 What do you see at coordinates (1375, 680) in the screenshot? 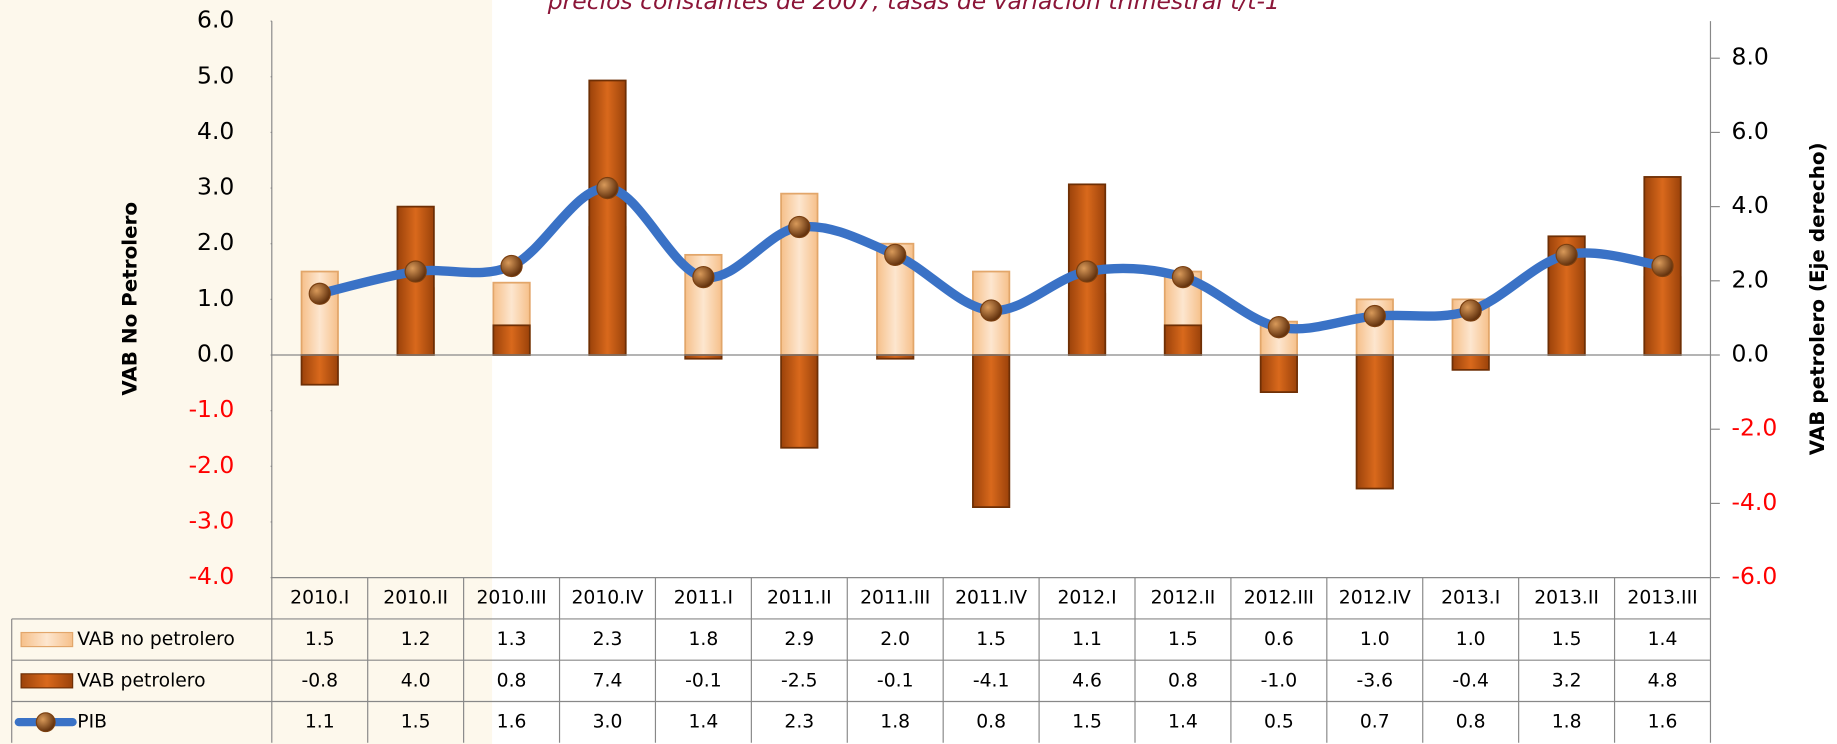
I see `table-value: -3.6` at bounding box center [1375, 680].